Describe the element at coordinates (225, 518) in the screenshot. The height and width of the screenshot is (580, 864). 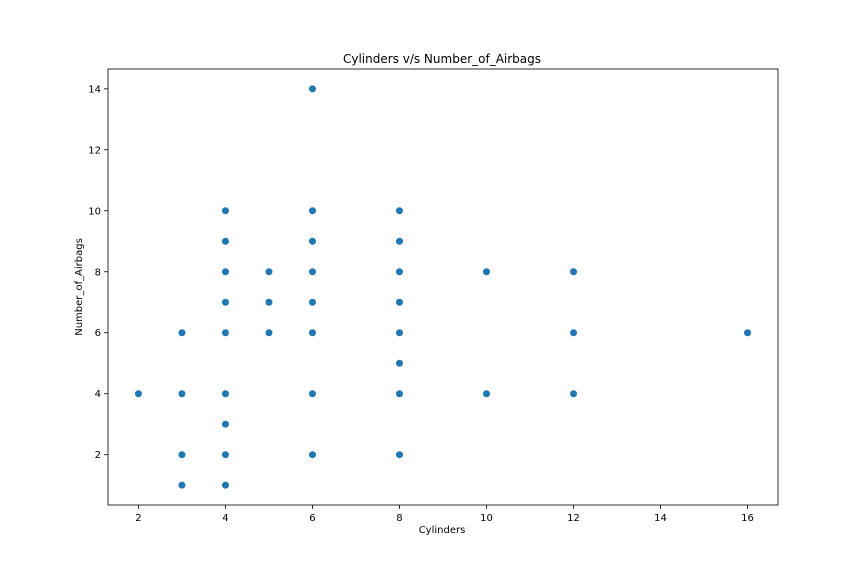
I see `x-tick-label: 4` at that location.